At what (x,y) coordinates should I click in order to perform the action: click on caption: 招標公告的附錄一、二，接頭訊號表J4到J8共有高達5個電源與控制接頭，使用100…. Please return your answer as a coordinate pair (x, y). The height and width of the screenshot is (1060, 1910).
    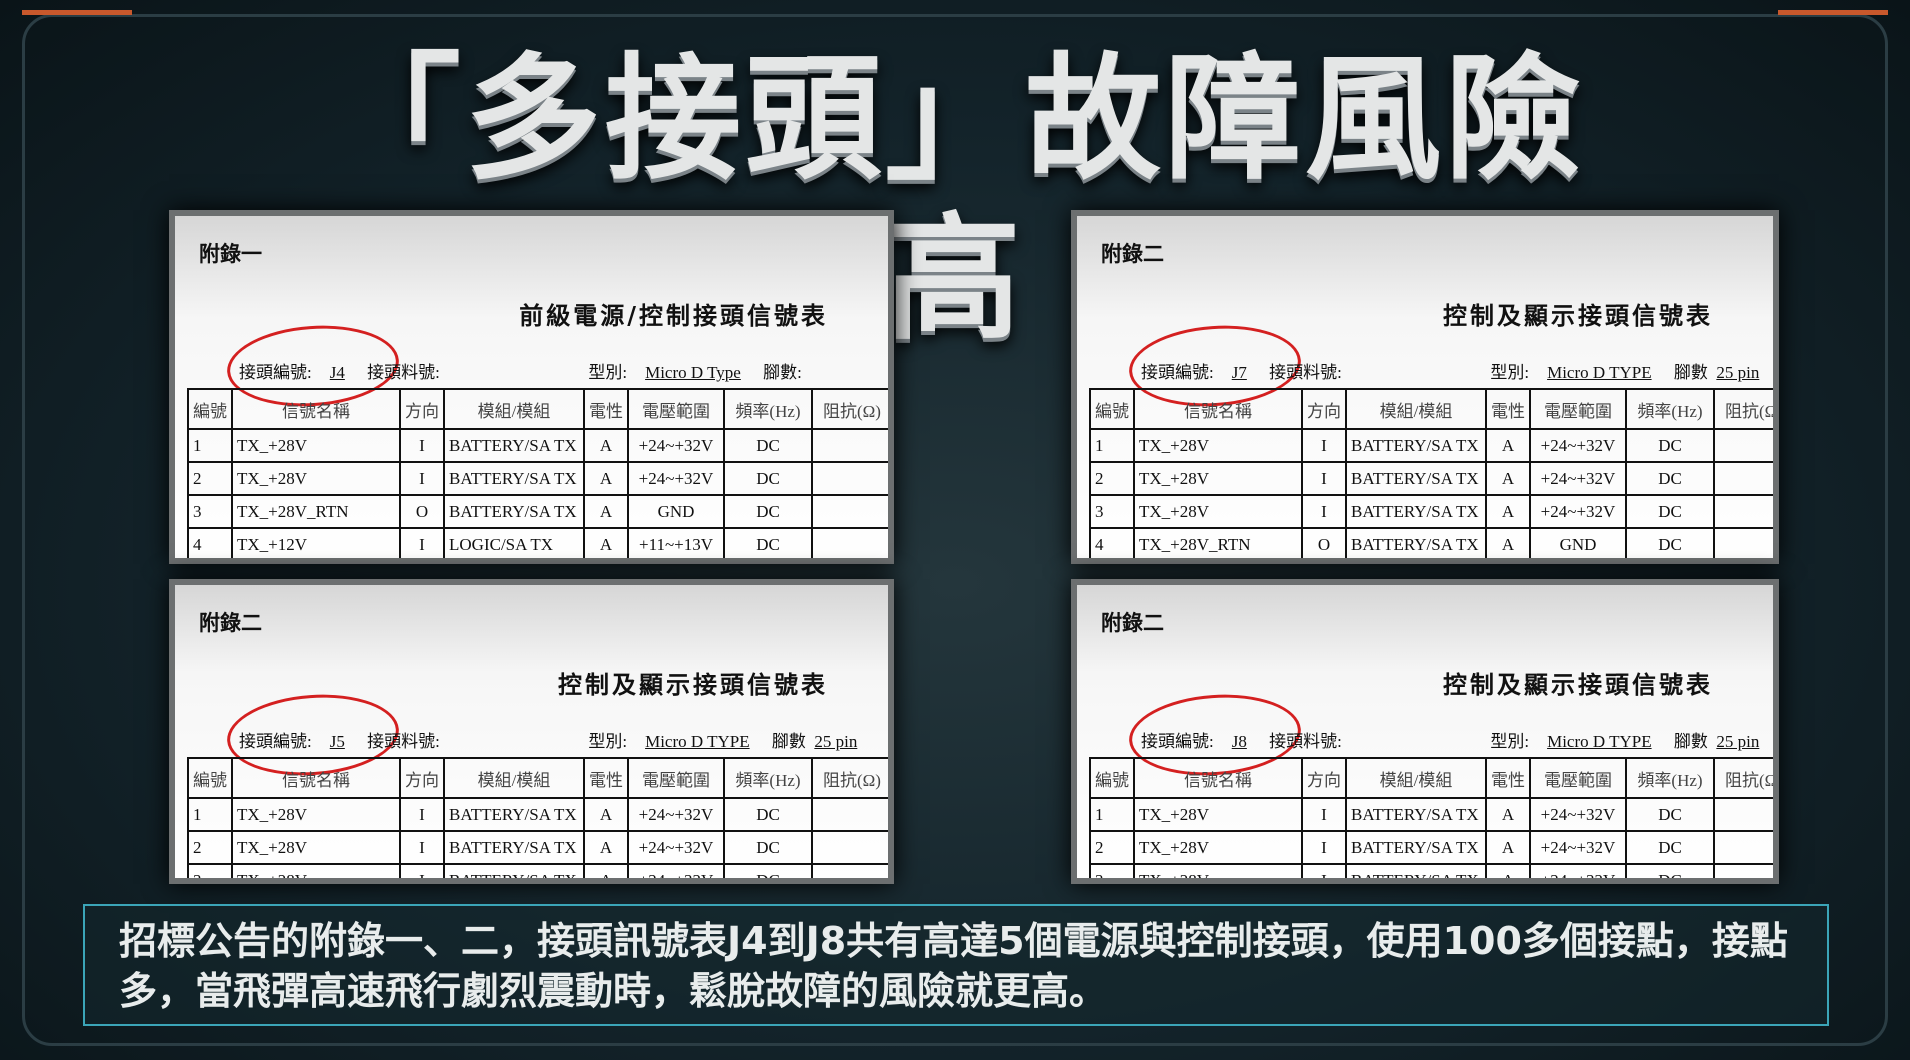
    Looking at the image, I should click on (956, 965).